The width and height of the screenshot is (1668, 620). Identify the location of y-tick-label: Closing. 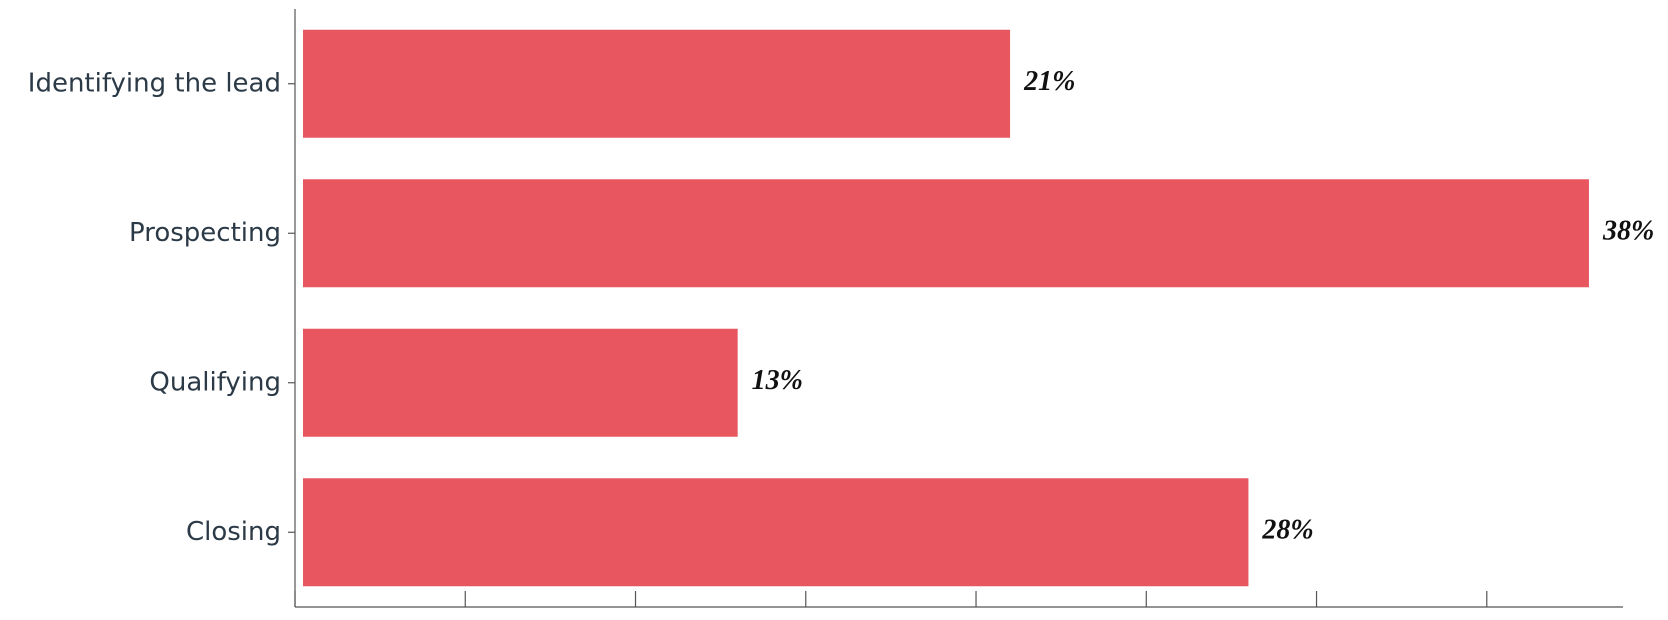
(233, 532).